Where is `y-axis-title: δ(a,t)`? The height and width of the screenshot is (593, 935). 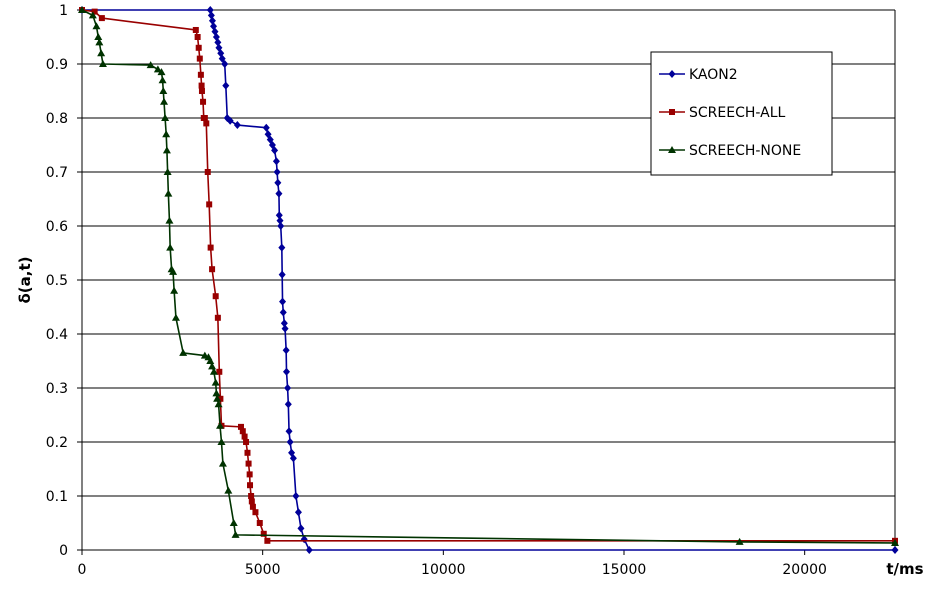 y-axis-title: δ(a,t) is located at coordinates (25, 279).